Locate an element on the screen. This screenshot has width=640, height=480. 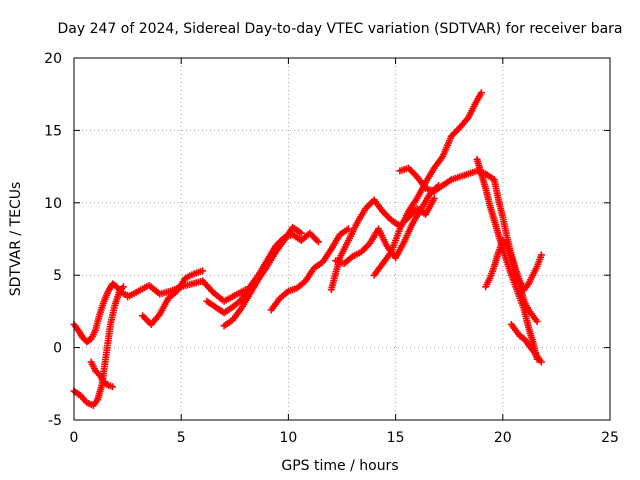
x-tick-label: 20 is located at coordinates (503, 438).